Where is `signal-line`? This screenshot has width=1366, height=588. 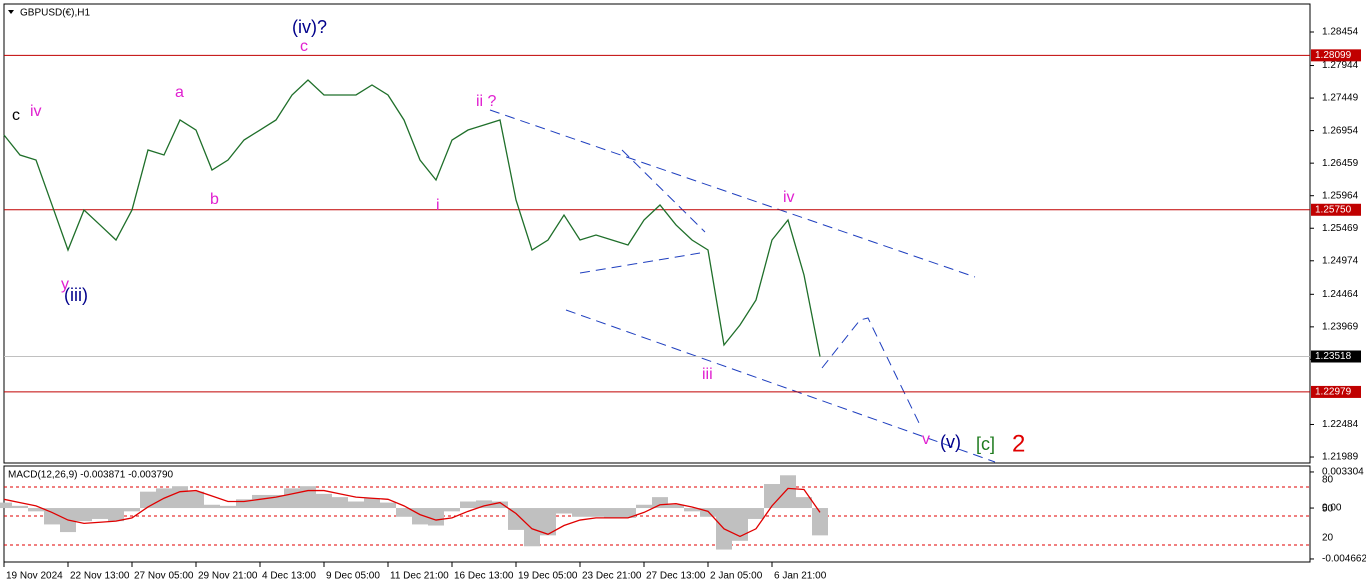 signal-line is located at coordinates (412, 512).